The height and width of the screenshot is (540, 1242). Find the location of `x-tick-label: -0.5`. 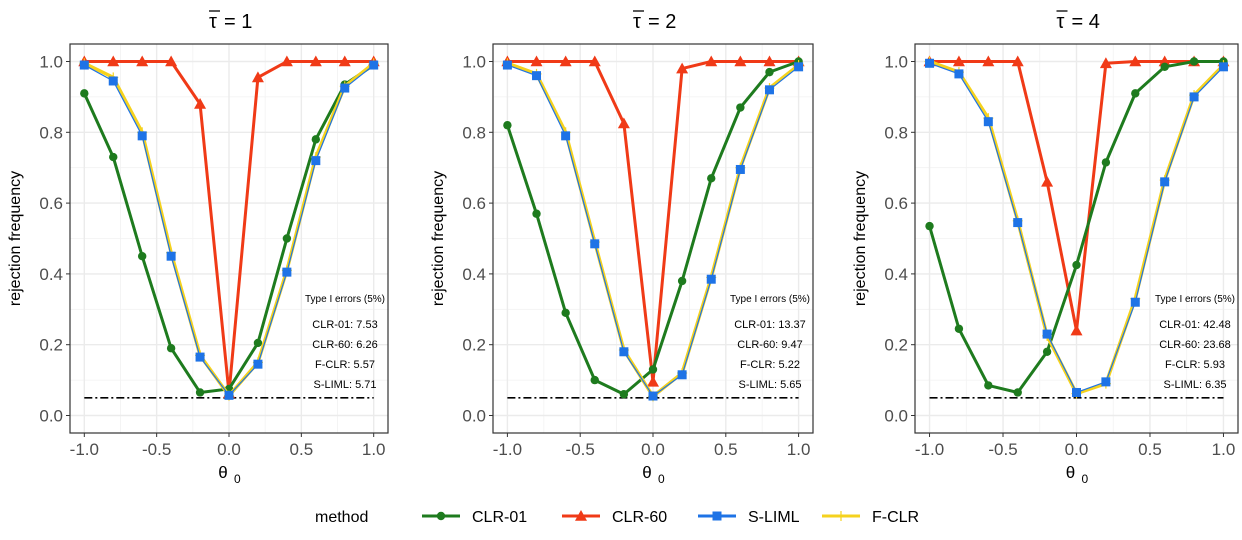

x-tick-label: -0.5 is located at coordinates (580, 449).